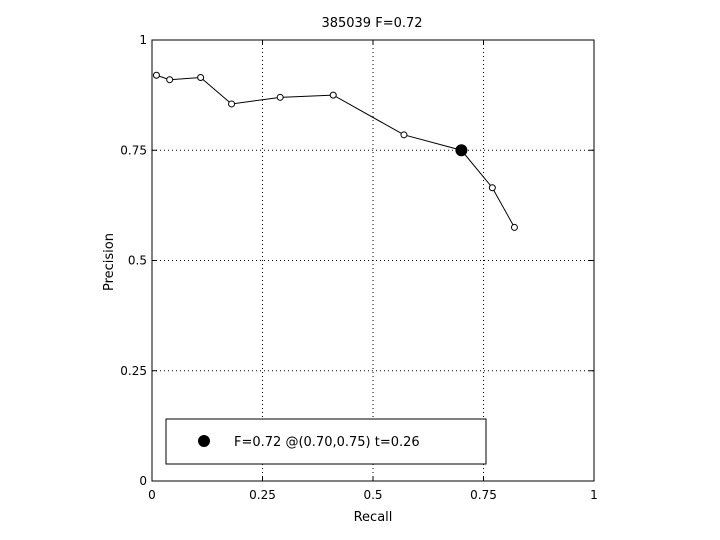 Image resolution: width=720 pixels, height=540 pixels. I want to click on y-tick-label: 0.75, so click(133, 150).